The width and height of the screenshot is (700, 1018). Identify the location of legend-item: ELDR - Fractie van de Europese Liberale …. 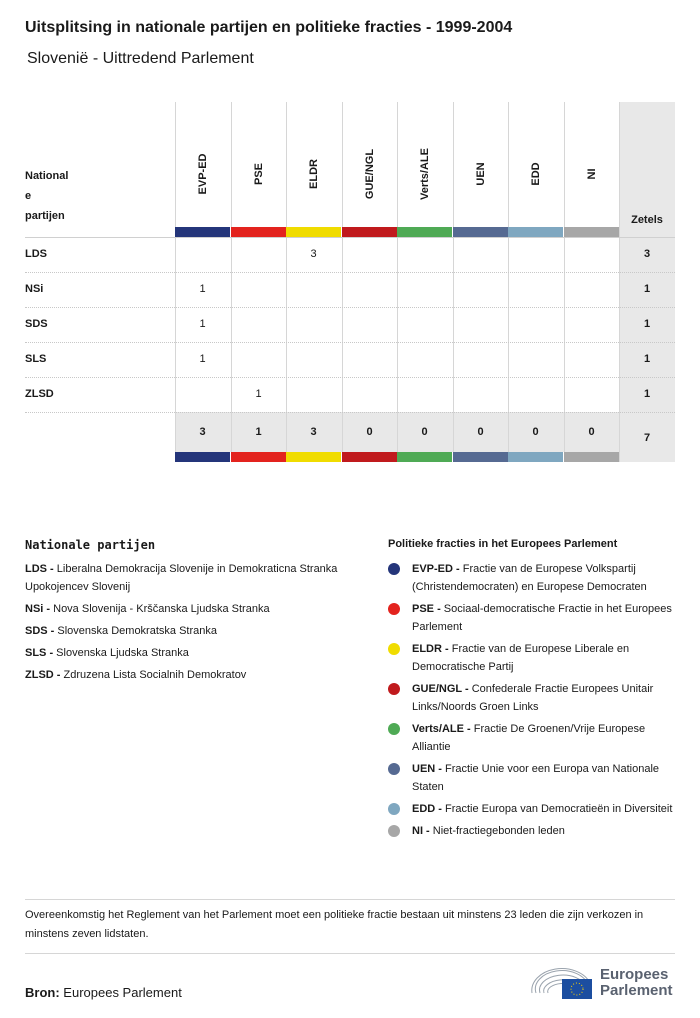
(533, 658).